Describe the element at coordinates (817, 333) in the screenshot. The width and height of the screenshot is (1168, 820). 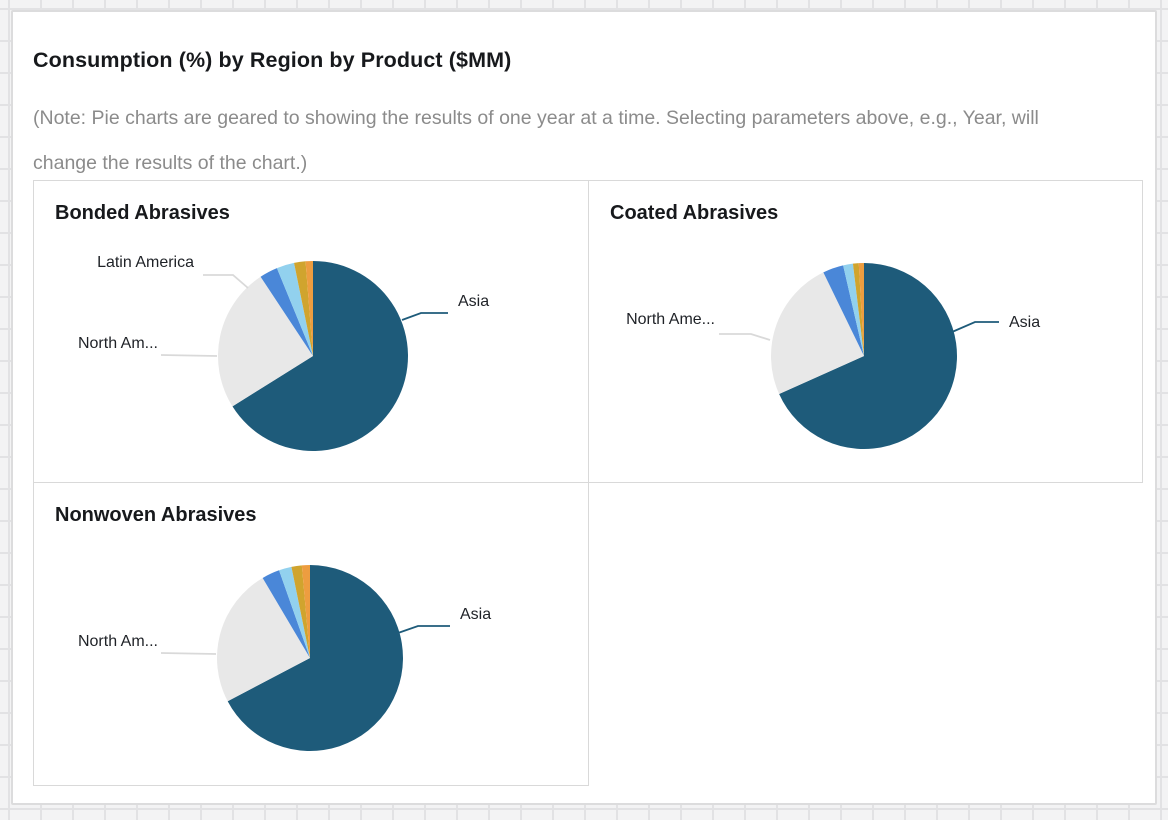
I see `pie-slice-north-ame` at that location.